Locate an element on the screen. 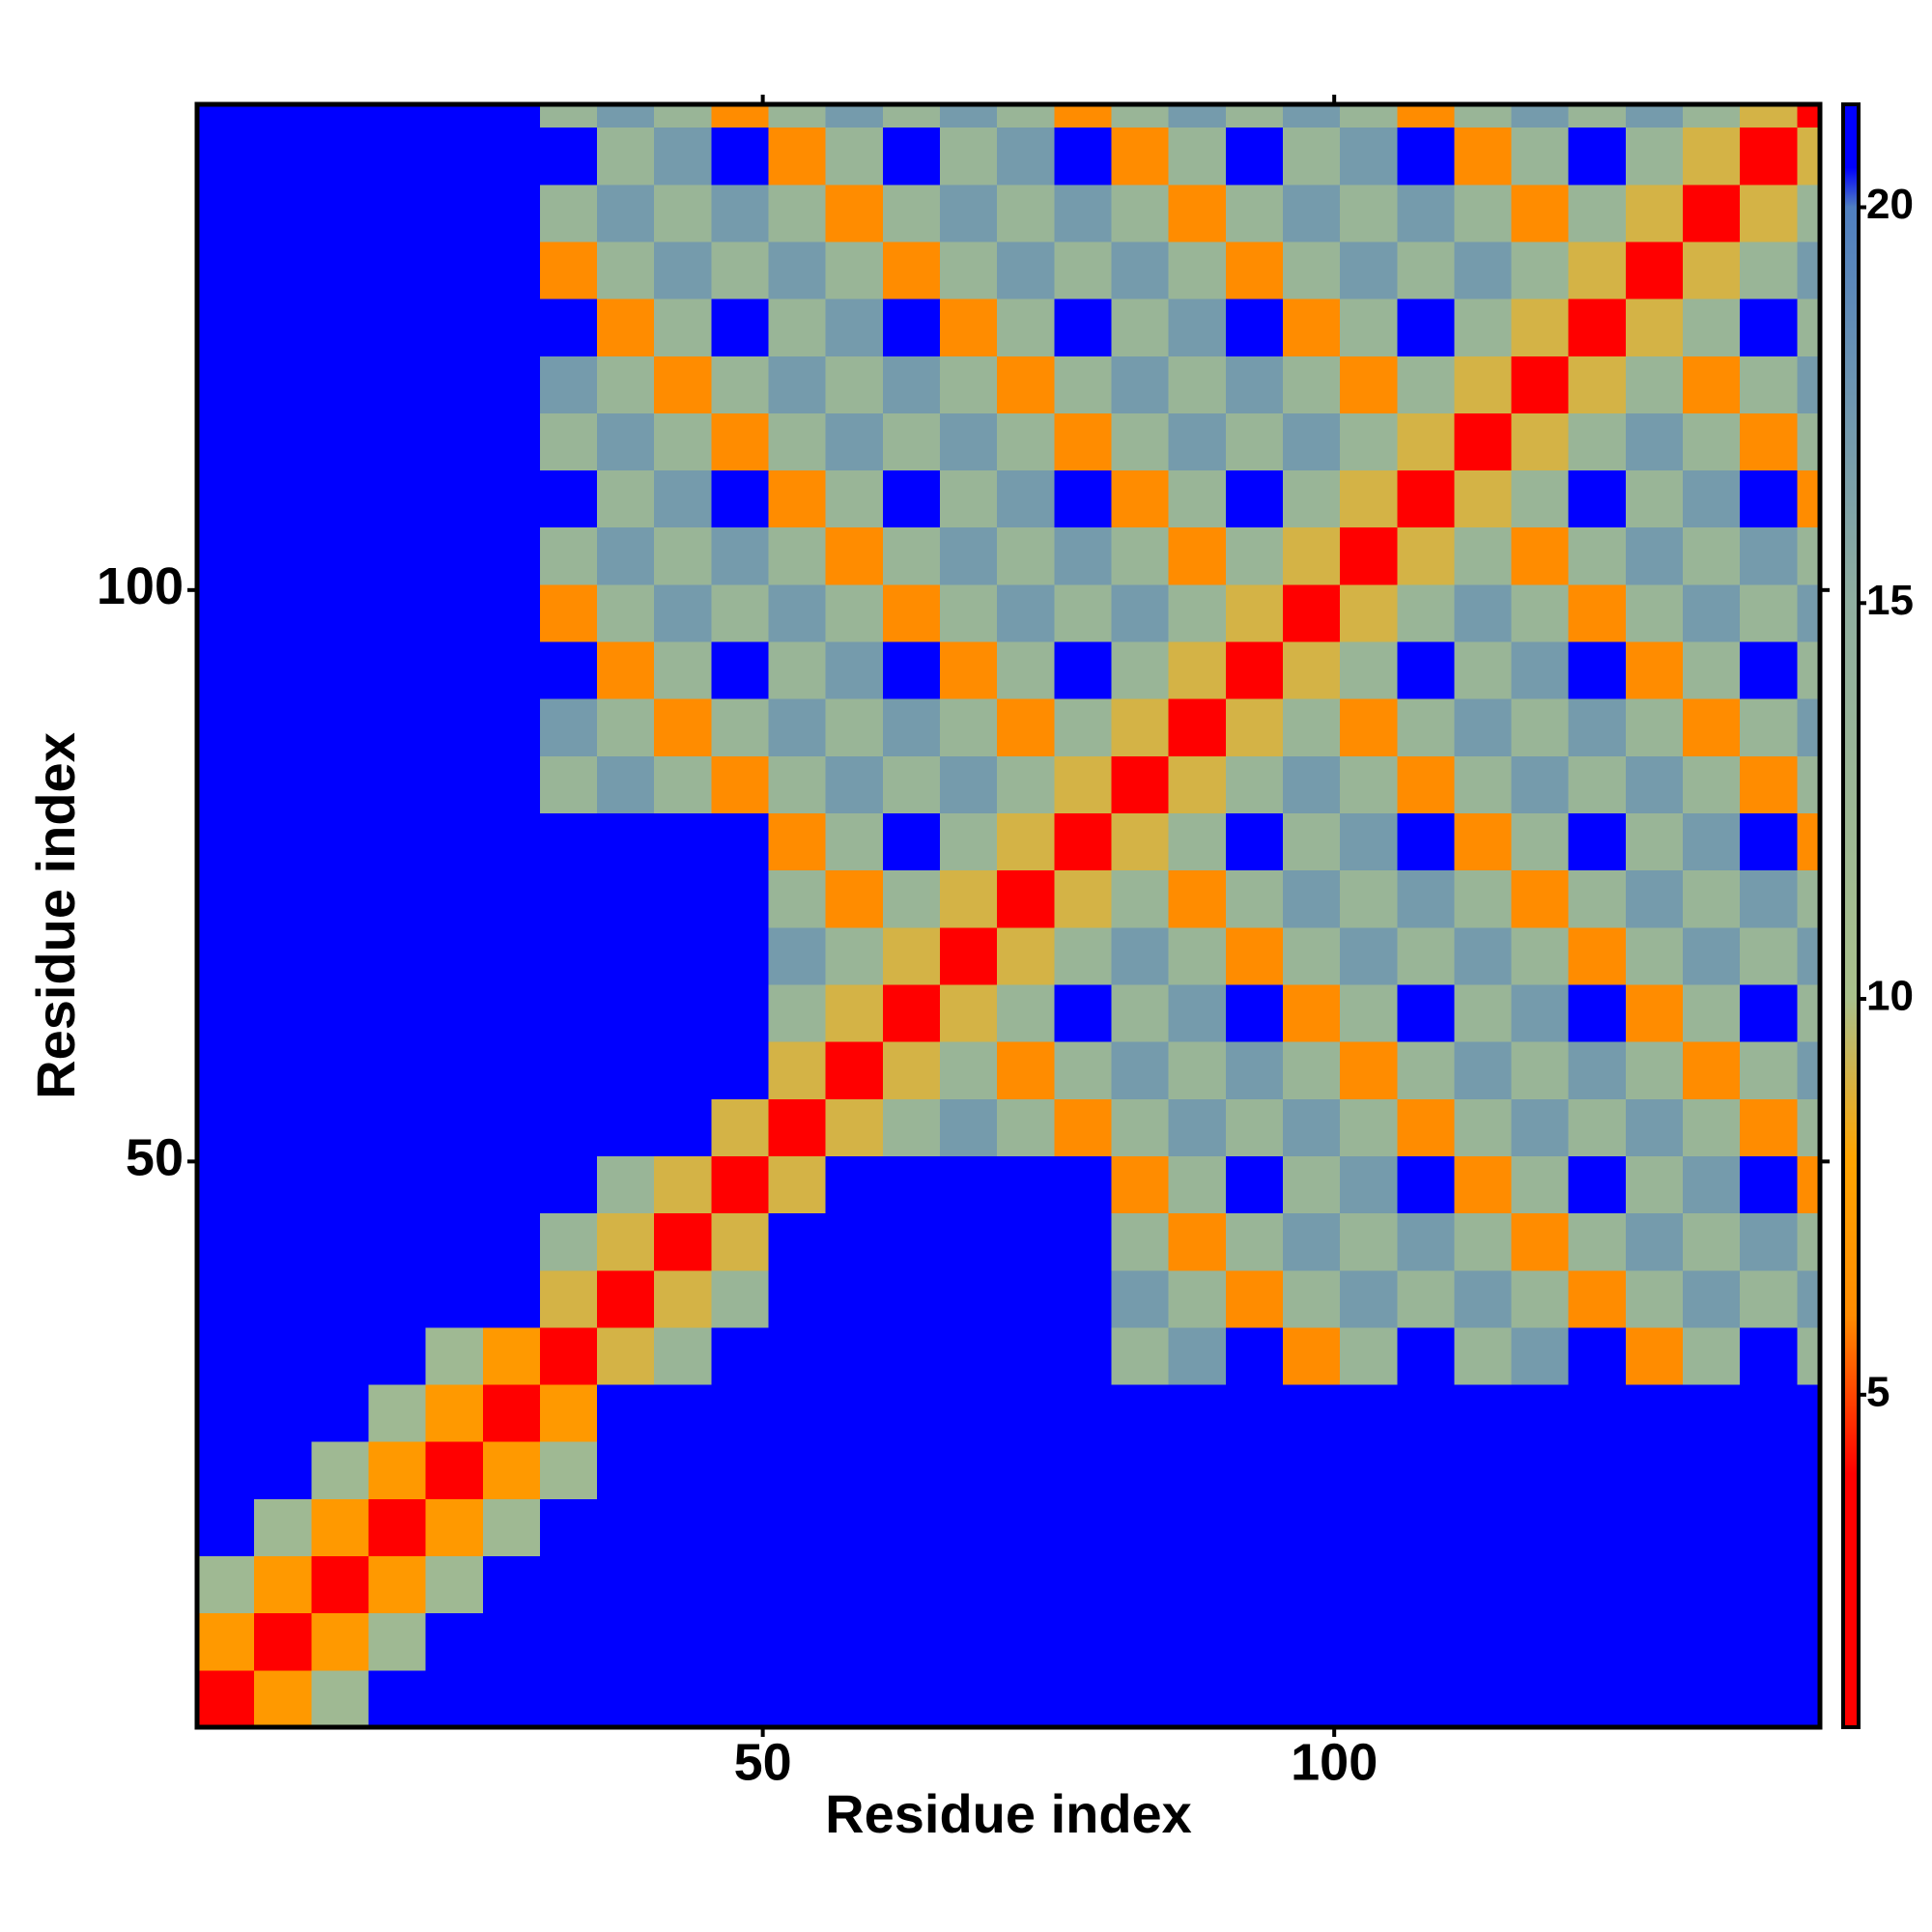 The image size is (1932, 1932). x-tick-label: 50 is located at coordinates (763, 1762).